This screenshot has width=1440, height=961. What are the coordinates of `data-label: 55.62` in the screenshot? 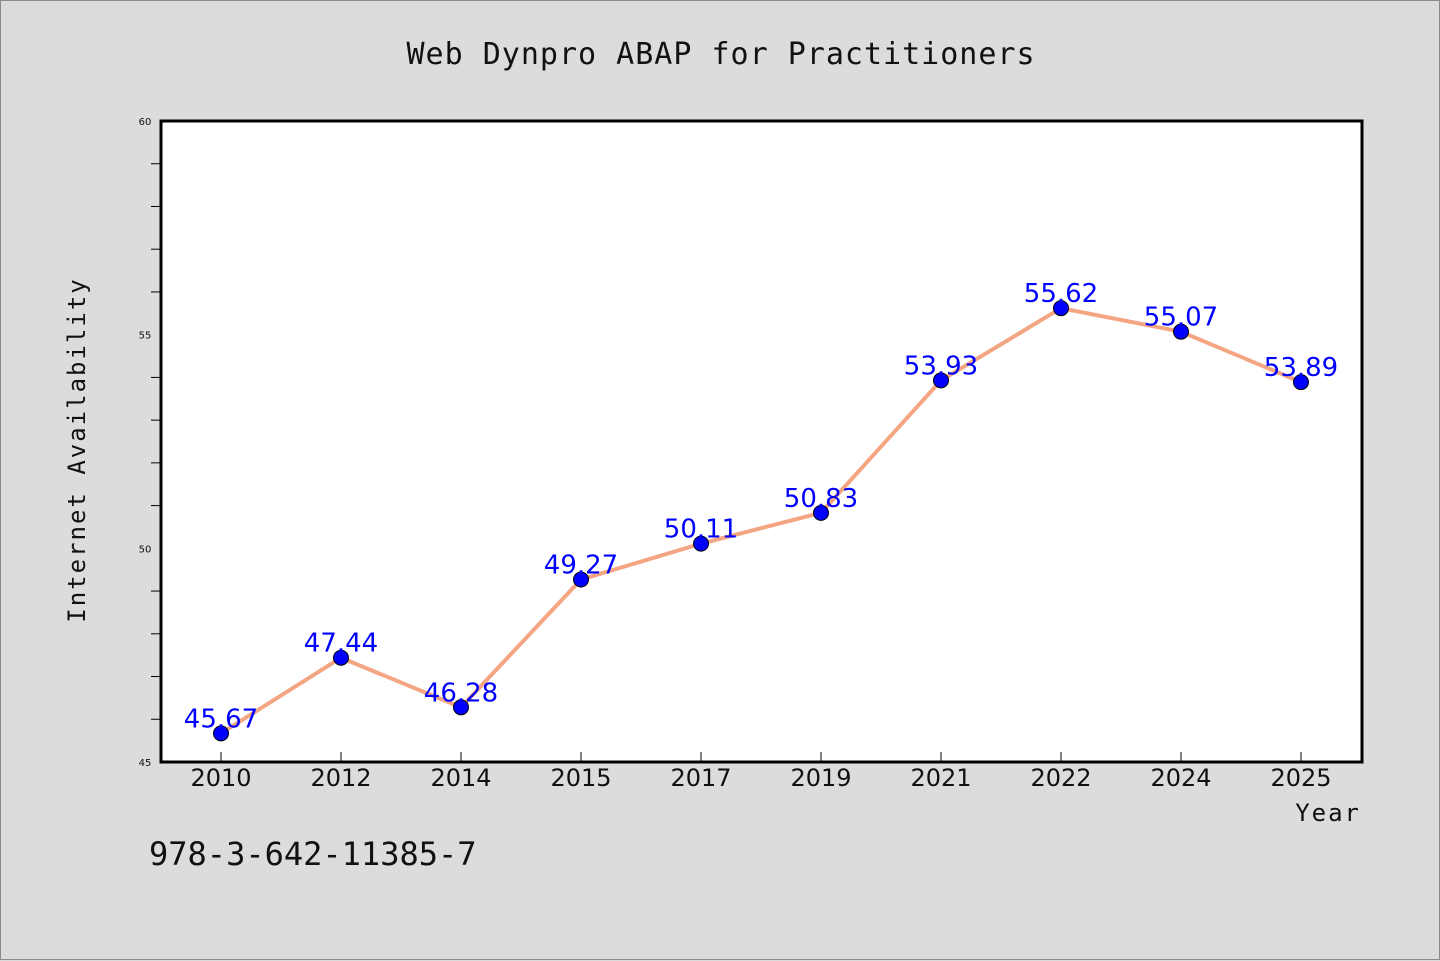 It's located at (1061, 294).